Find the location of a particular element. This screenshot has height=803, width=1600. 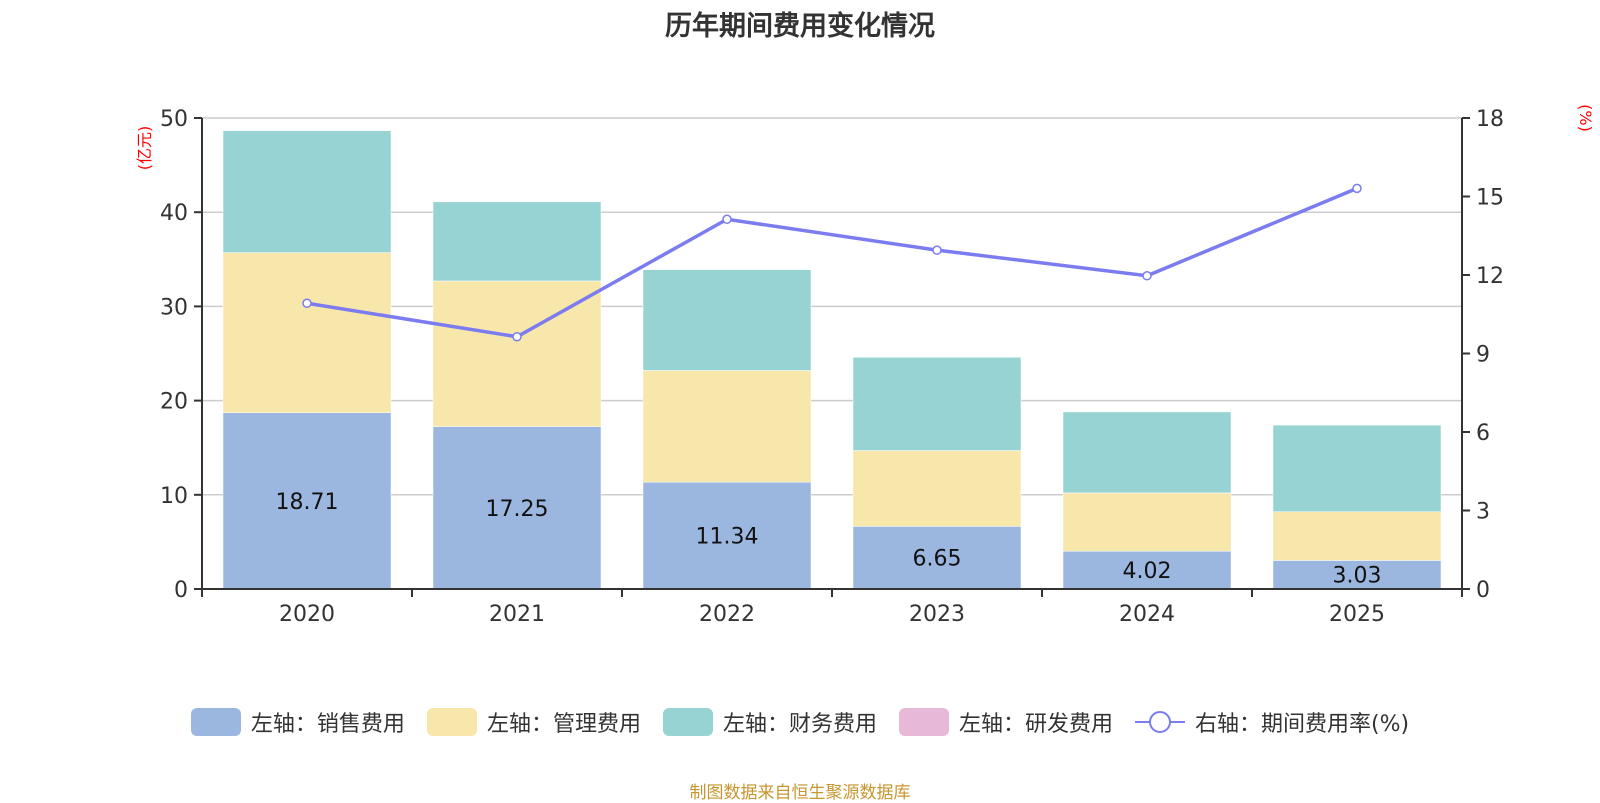

legend-swatch-rnd is located at coordinates (923, 722).